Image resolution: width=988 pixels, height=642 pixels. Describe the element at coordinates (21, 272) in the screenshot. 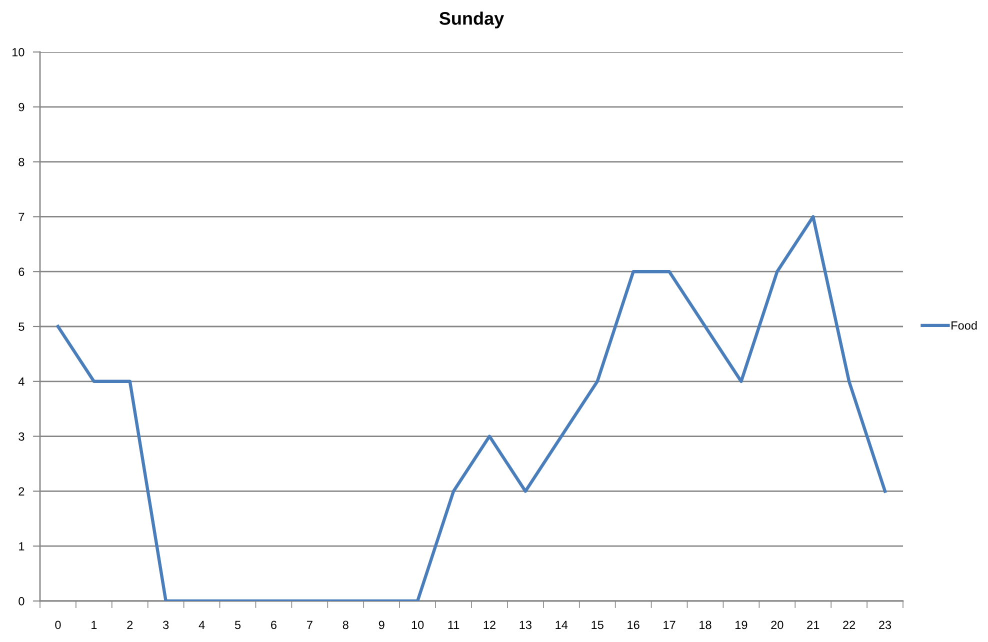

I see `y-tick-label: 6` at that location.